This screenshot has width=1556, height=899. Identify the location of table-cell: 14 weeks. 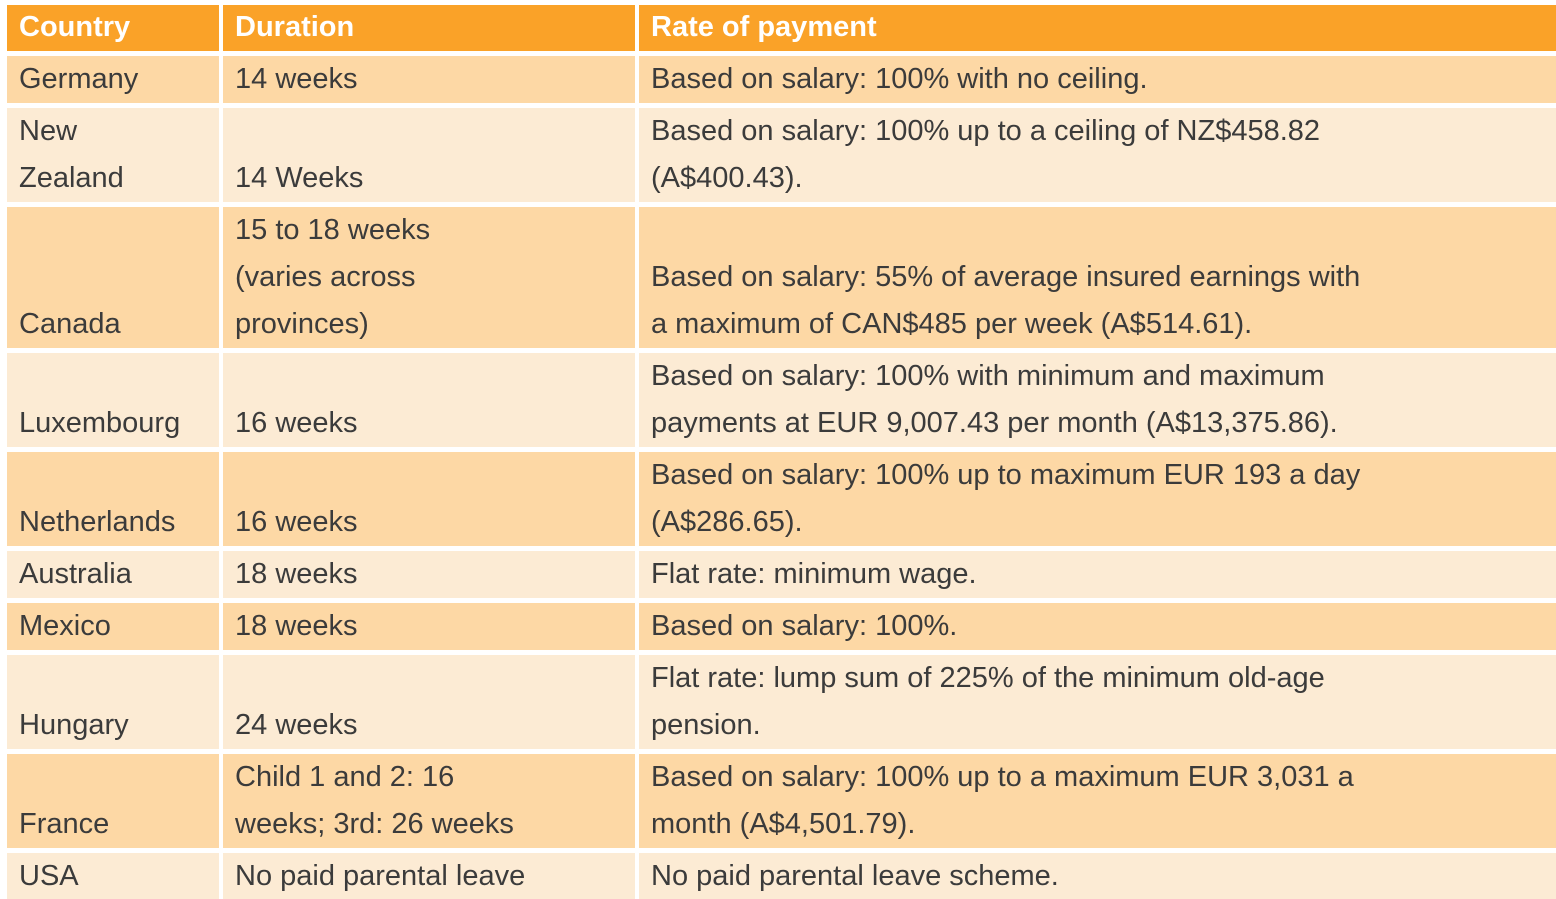
(429, 79).